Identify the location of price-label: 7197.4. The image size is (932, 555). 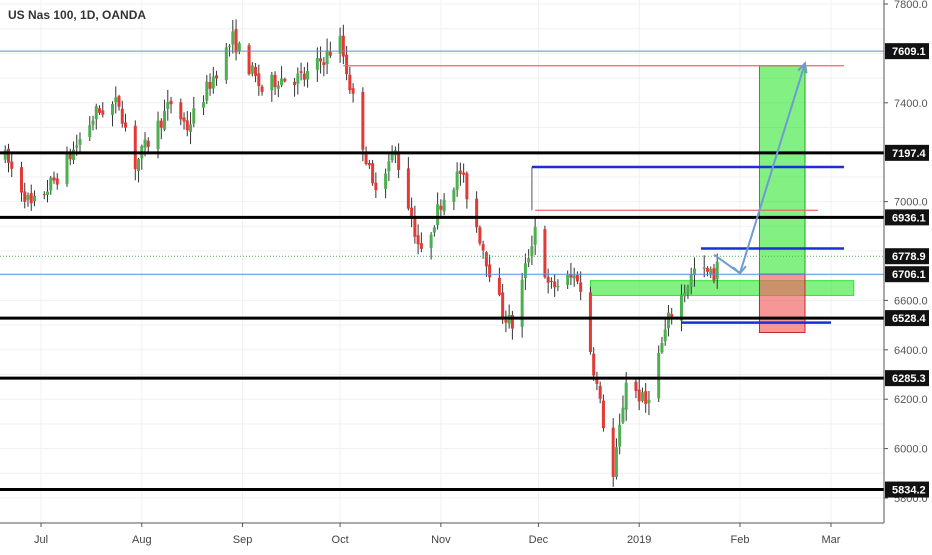
(909, 154).